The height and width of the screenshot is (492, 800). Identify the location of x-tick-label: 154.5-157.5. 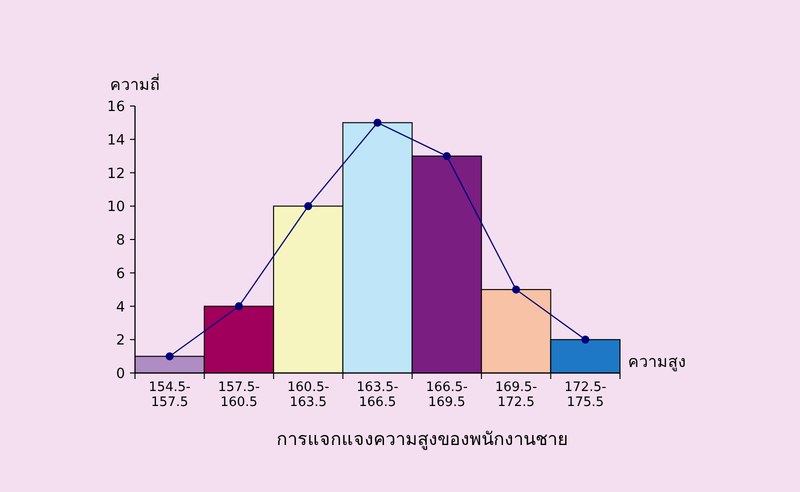
(169, 395).